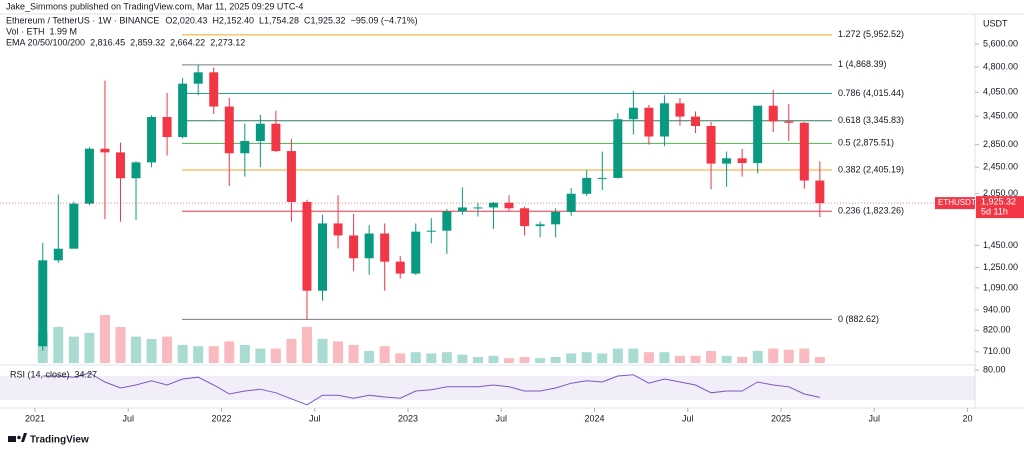  What do you see at coordinates (995, 23) in the screenshot?
I see `currency: USDT` at bounding box center [995, 23].